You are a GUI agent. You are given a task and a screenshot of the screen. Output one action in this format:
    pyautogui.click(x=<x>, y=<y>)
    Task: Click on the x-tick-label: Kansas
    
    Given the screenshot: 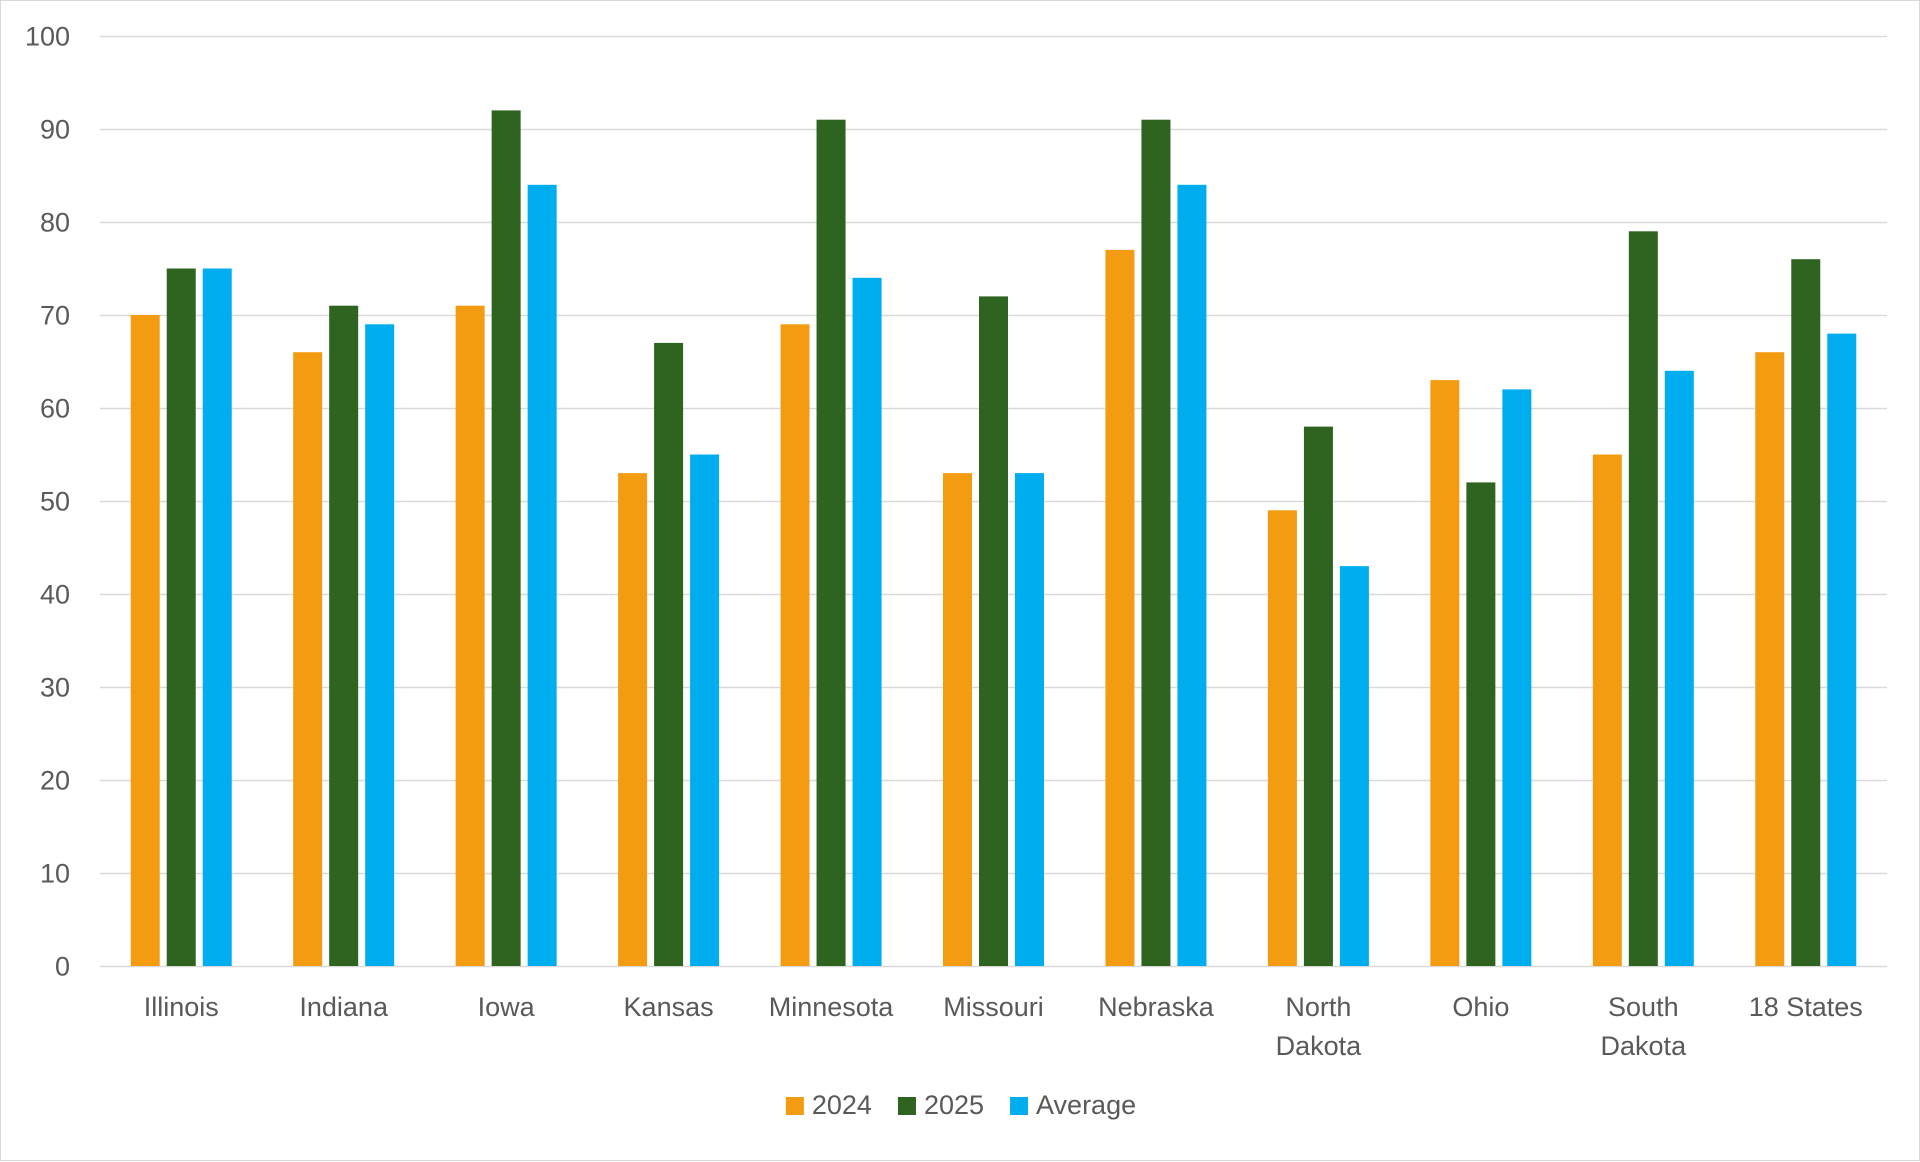 What is the action you would take?
    pyautogui.click(x=669, y=1007)
    